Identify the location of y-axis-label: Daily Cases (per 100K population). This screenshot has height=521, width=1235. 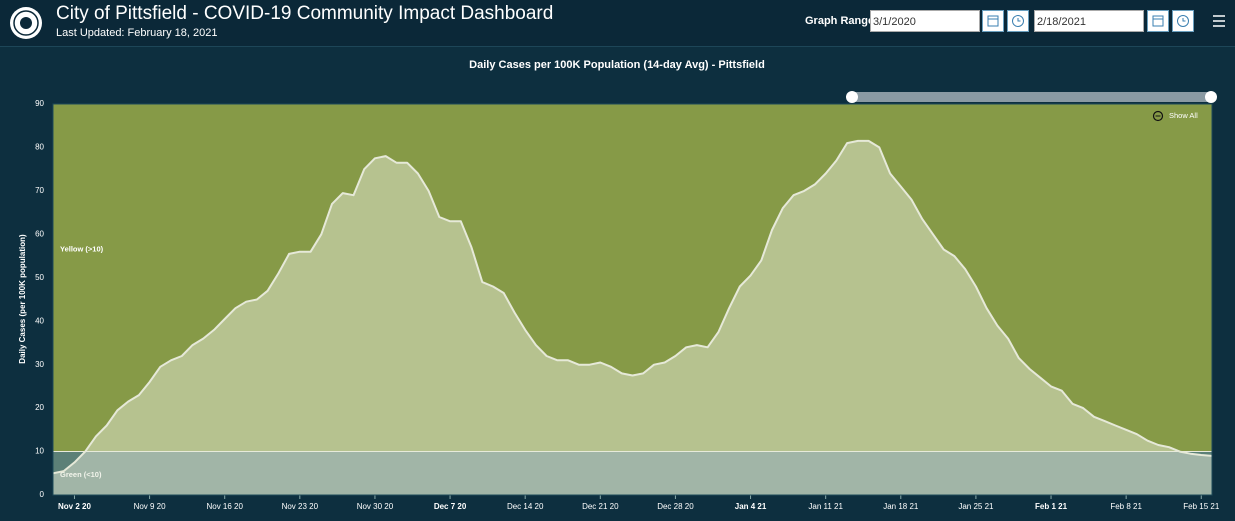
(22, 299).